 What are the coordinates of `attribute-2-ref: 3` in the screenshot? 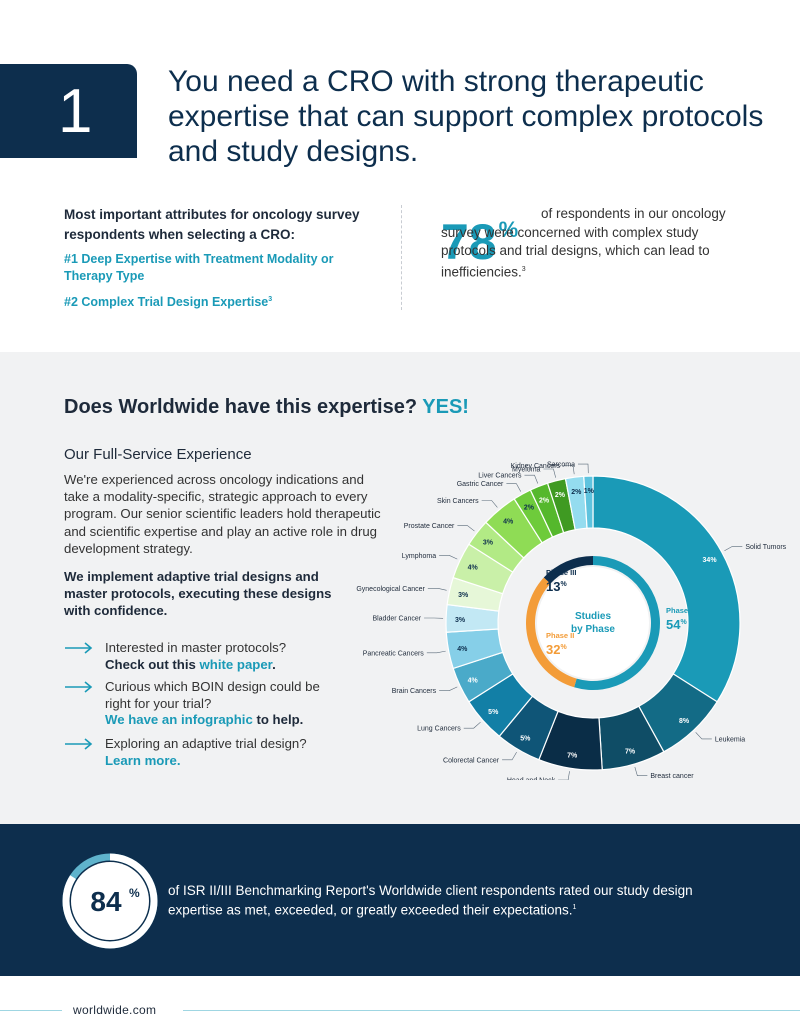 It's located at (270, 299).